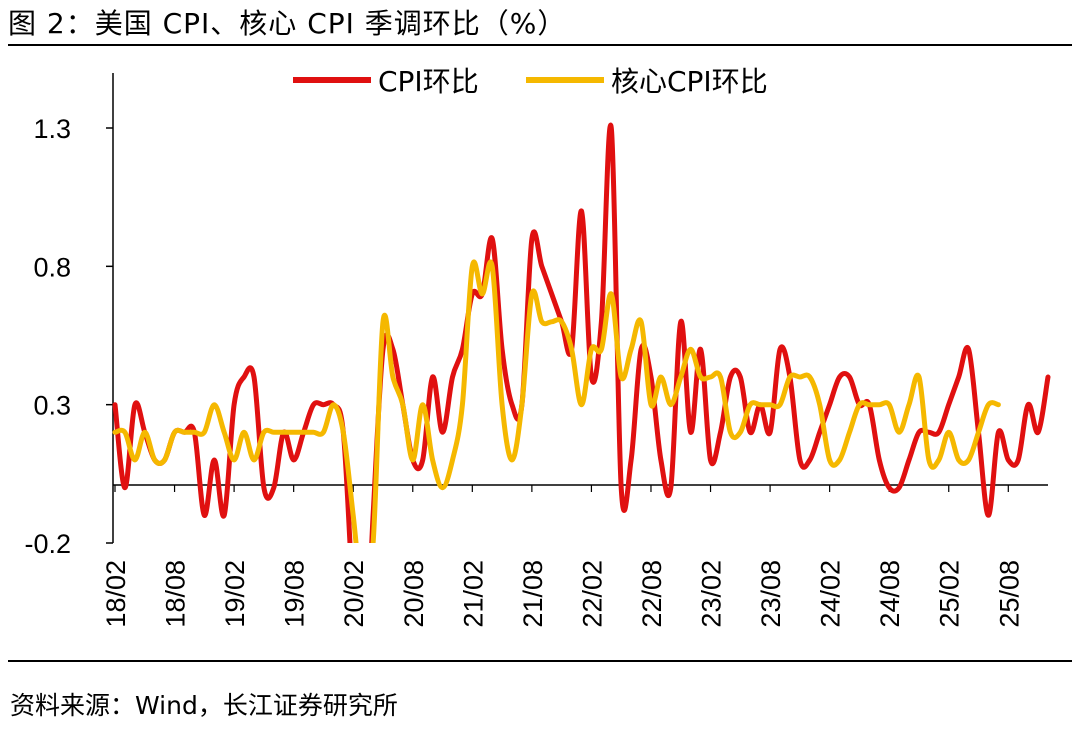  What do you see at coordinates (235, 594) in the screenshot?
I see `x-tick-label: 19/02` at bounding box center [235, 594].